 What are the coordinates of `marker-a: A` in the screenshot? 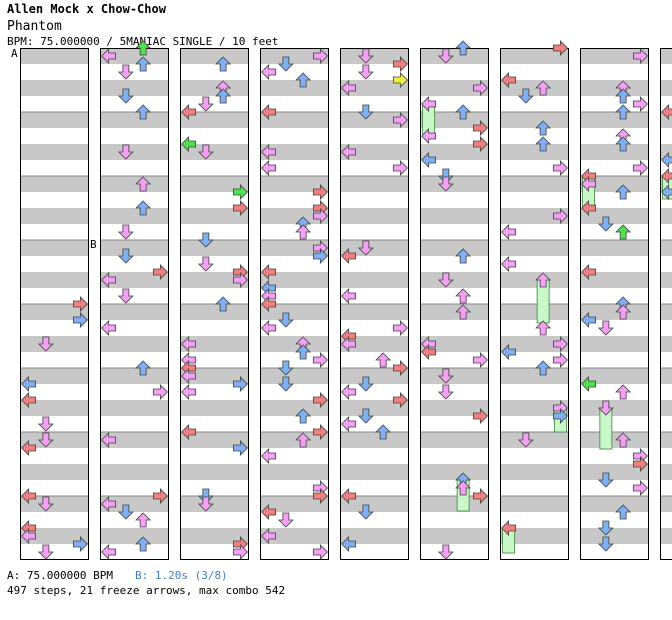 It's located at (14, 53).